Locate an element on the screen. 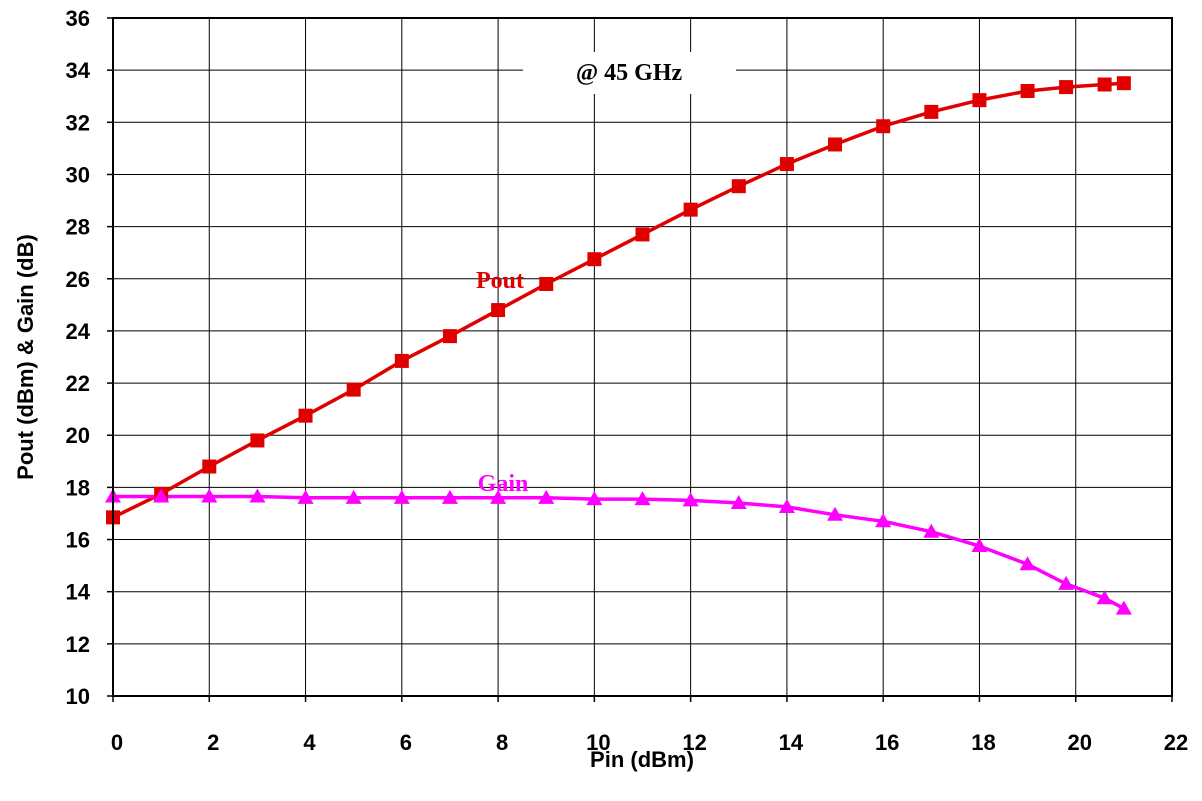 The height and width of the screenshot is (801, 1202). y-tick-label: 24 is located at coordinates (78, 331).